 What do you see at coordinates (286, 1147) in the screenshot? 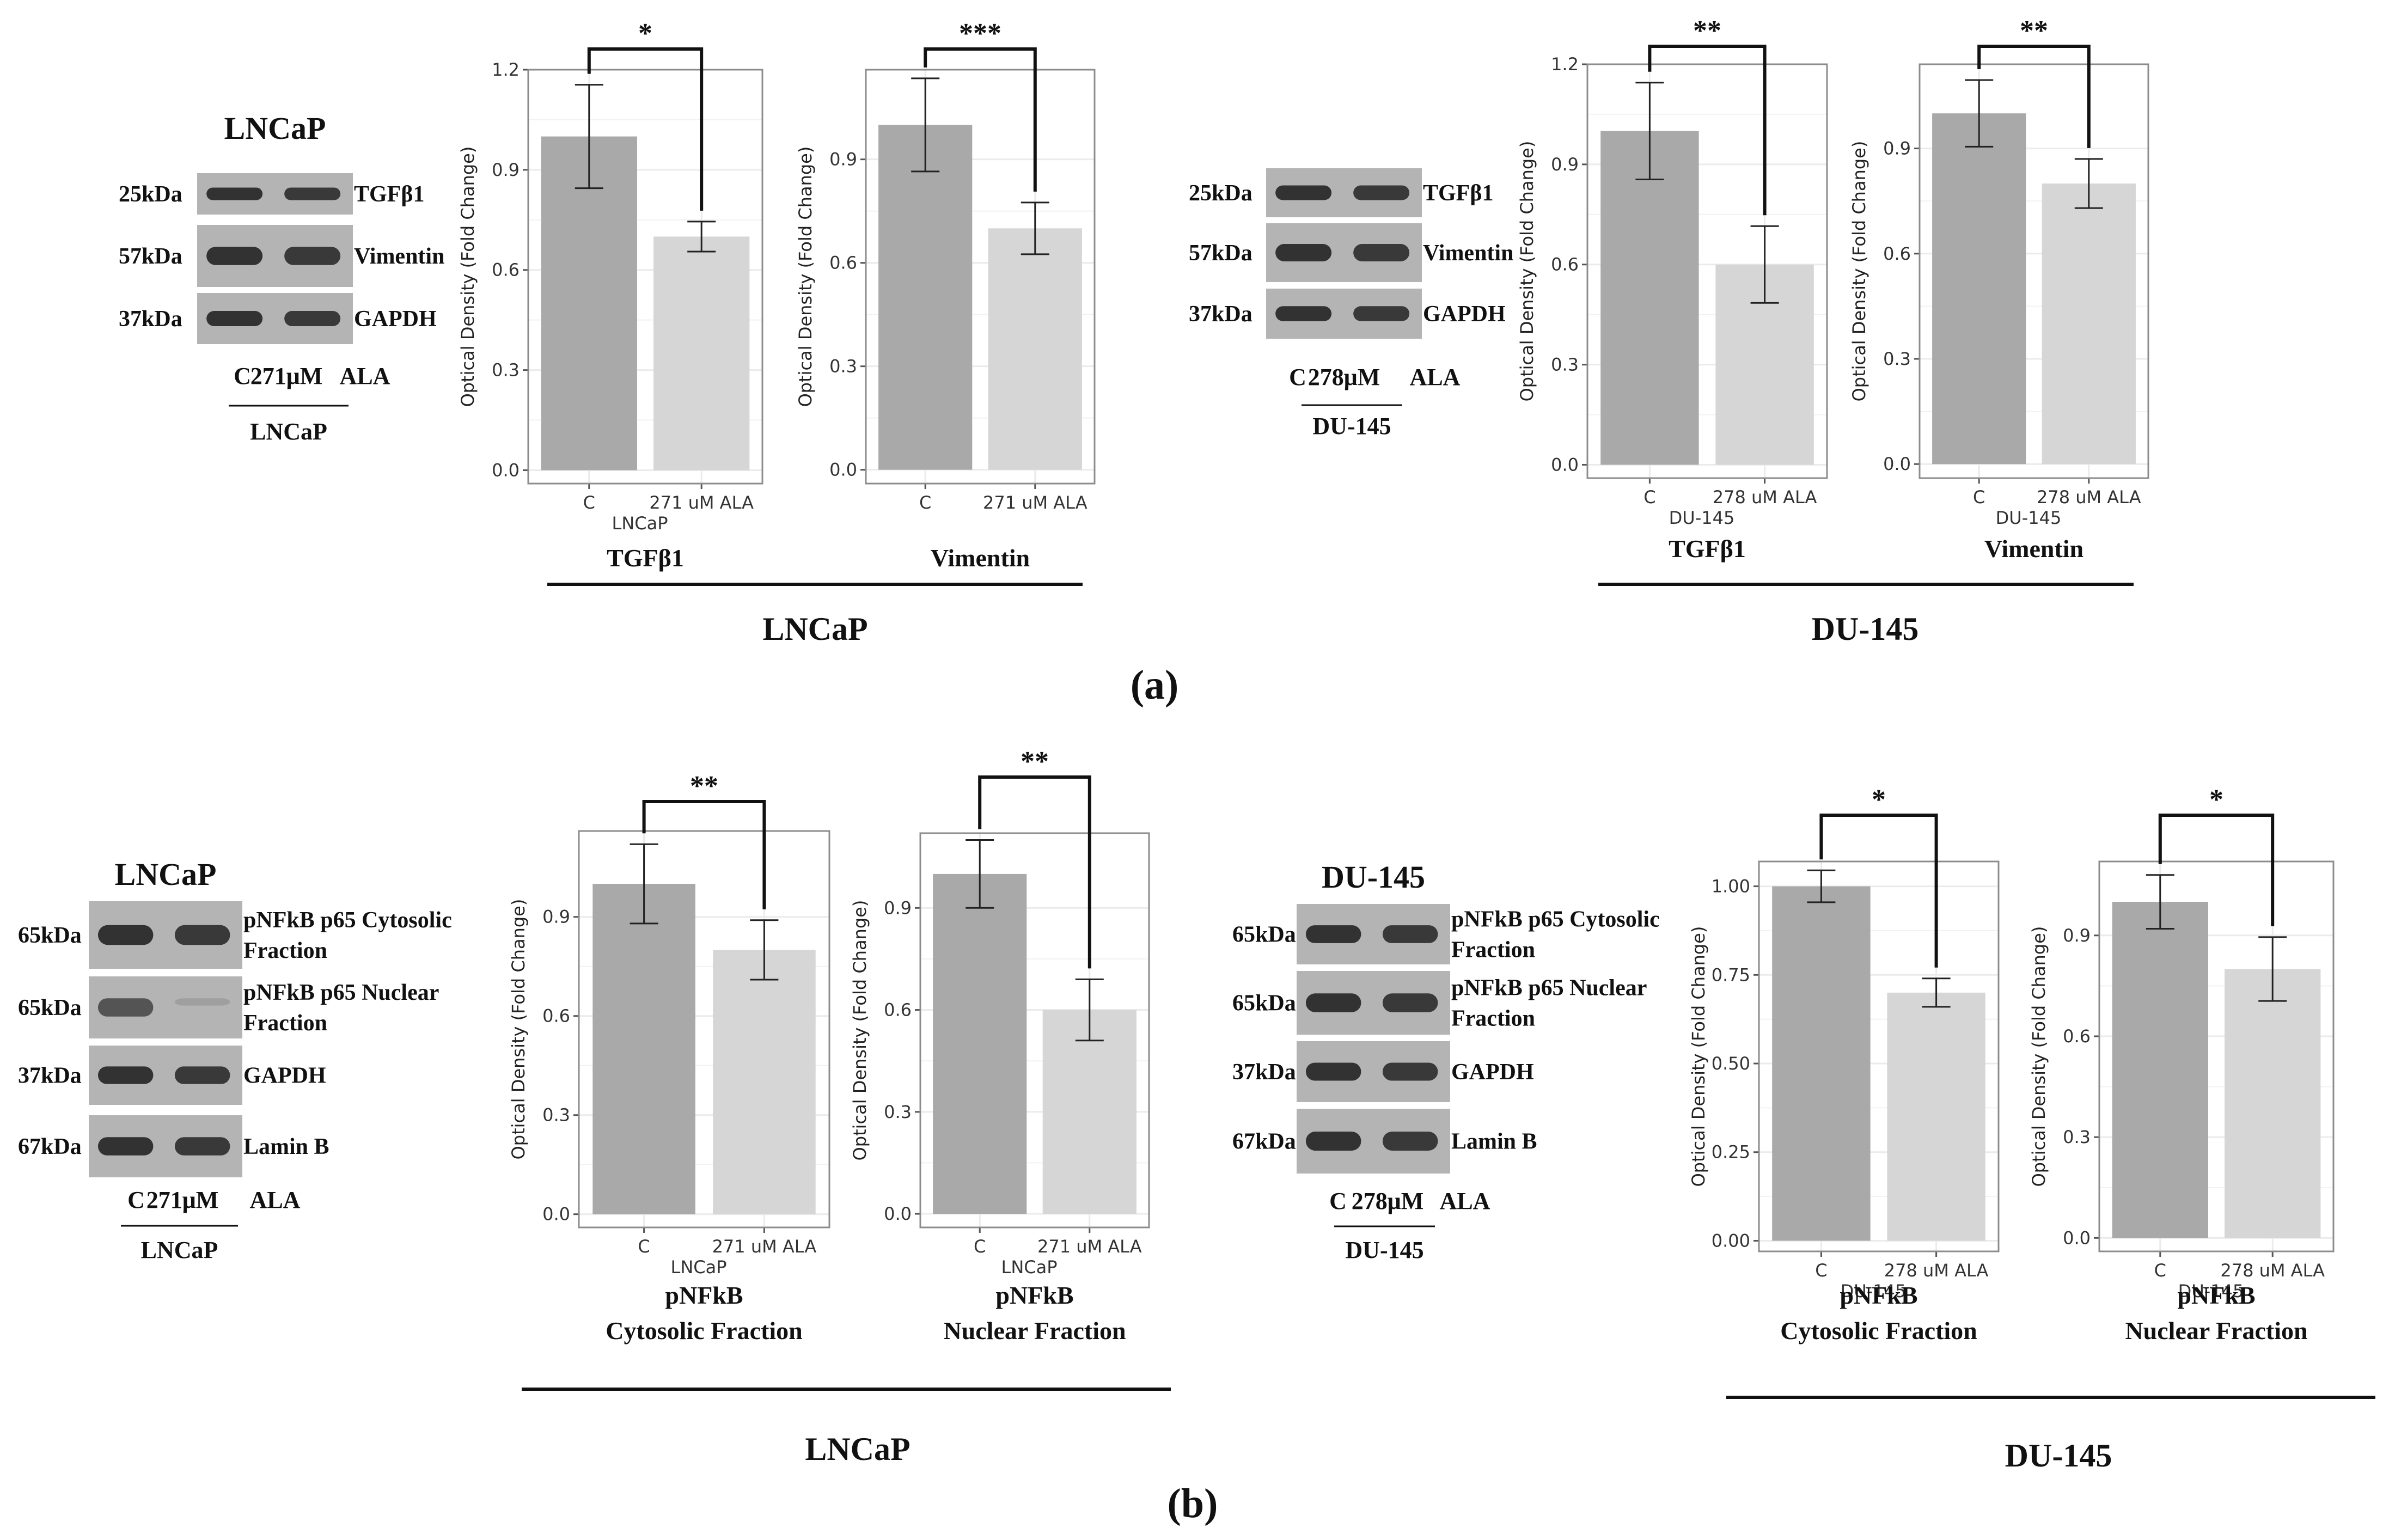
I see `protein-label: Lamin B` at bounding box center [286, 1147].